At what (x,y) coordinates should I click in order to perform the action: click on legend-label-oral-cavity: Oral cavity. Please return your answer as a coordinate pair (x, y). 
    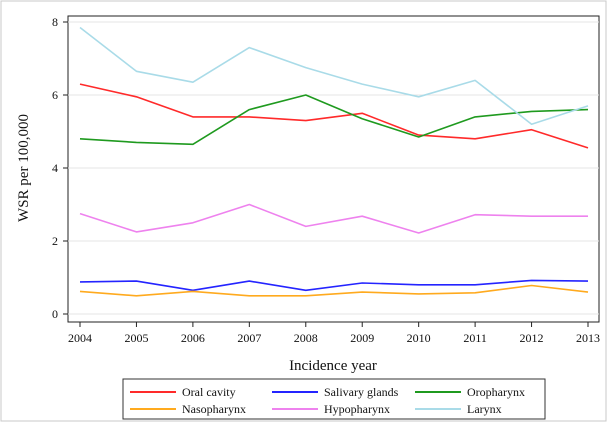
    Looking at the image, I should click on (209, 392).